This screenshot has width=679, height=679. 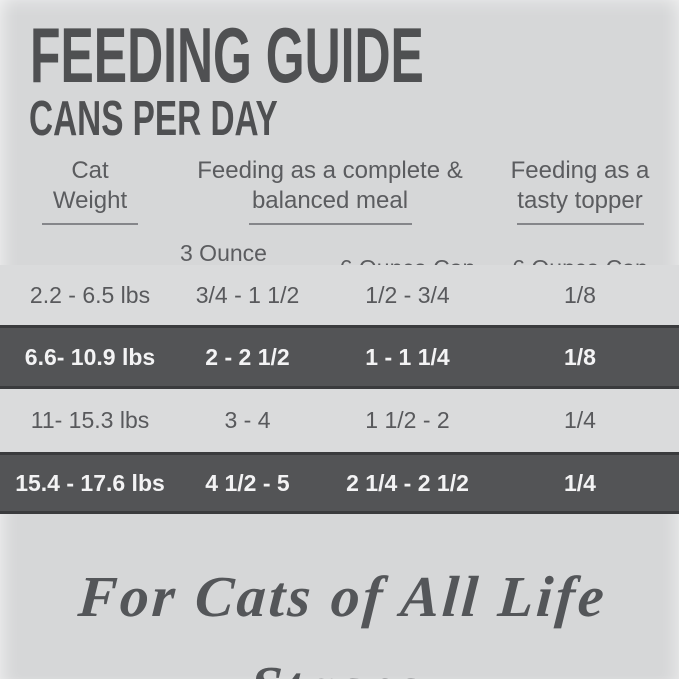 I want to click on cell-weight: 15.4 - 17.6 lbs, so click(x=90, y=482).